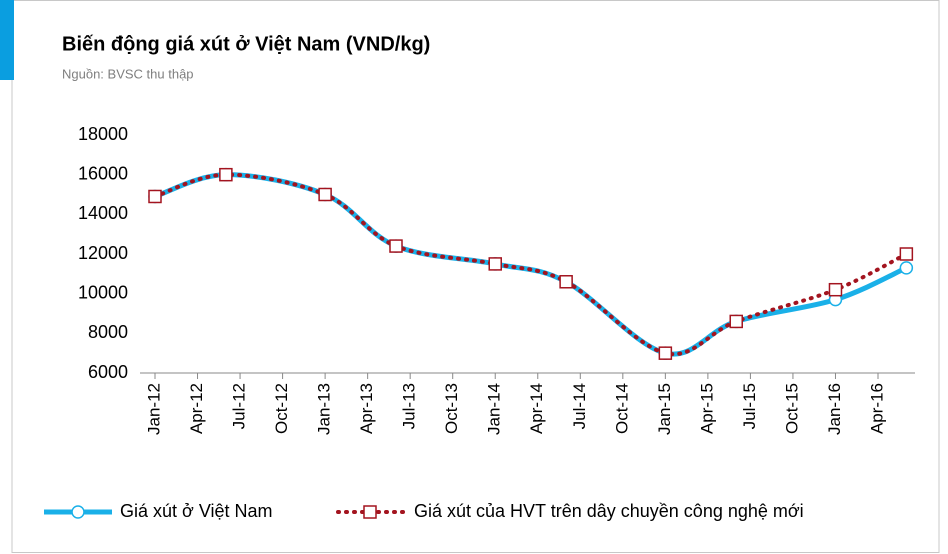 Image resolution: width=948 pixels, height=554 pixels. What do you see at coordinates (103, 253) in the screenshot?
I see `y-tick-label: 12000` at bounding box center [103, 253].